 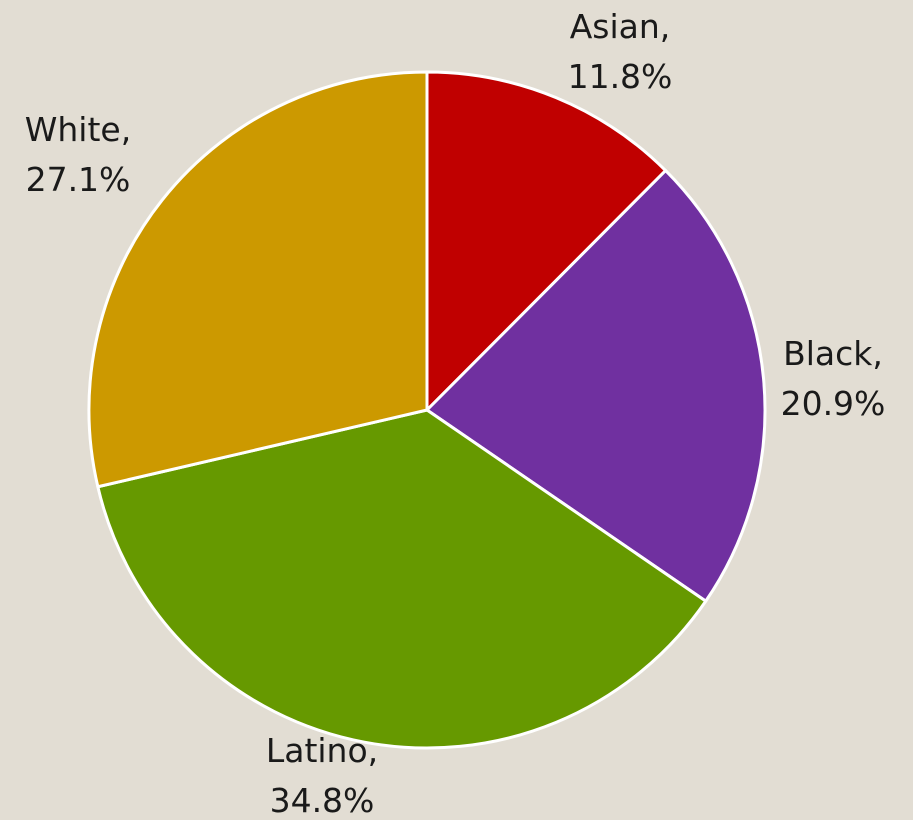 What do you see at coordinates (833, 403) in the screenshot?
I see `slice-value-black: 20.9%` at bounding box center [833, 403].